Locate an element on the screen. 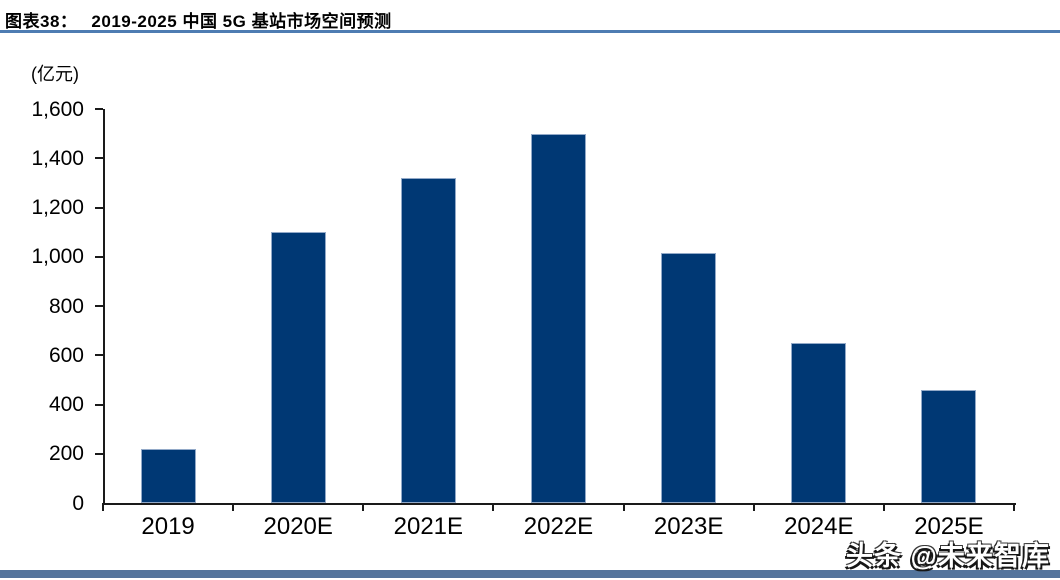 The width and height of the screenshot is (1060, 580). y-axis-tick-label: 1,200 is located at coordinates (57, 207).